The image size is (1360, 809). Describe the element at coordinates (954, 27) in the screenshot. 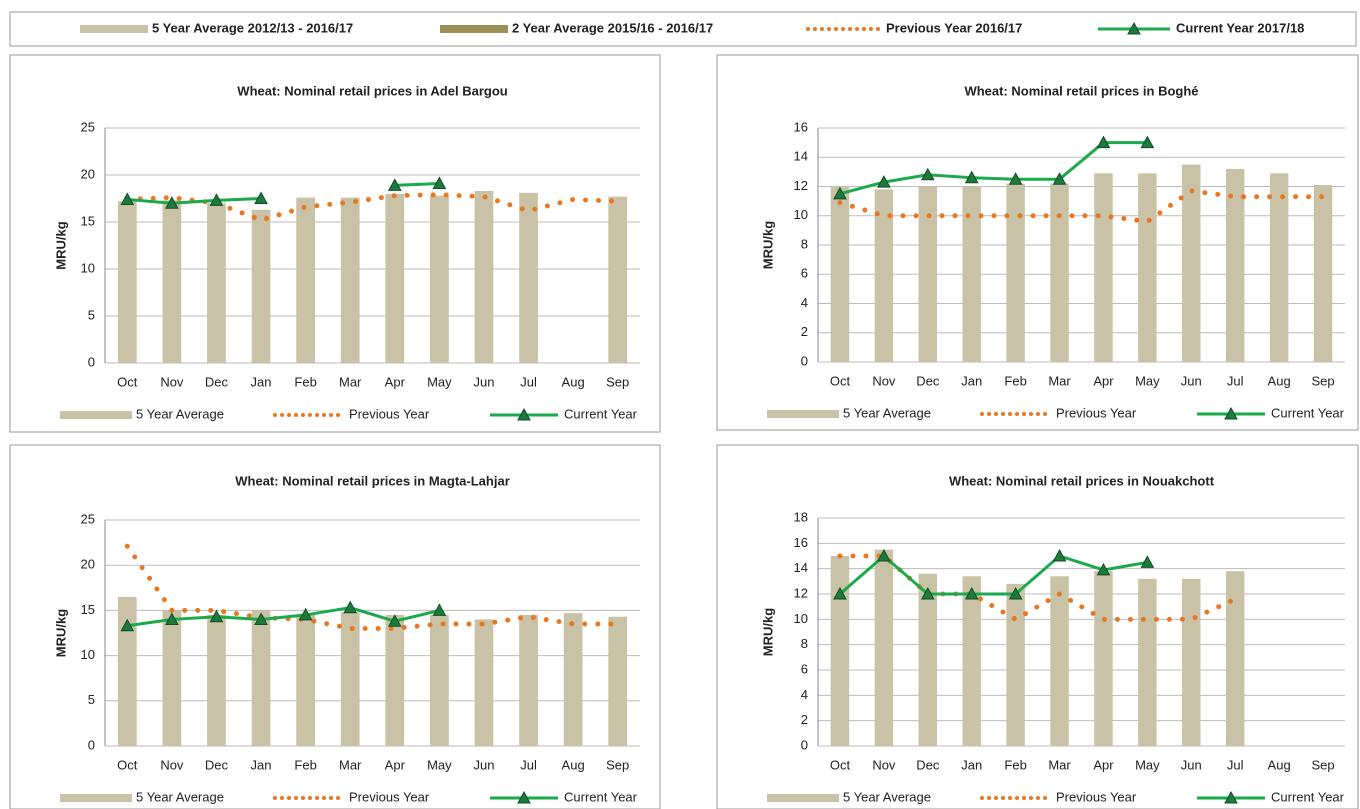

I see `legend-label: Previous Year 2016/17` at that location.